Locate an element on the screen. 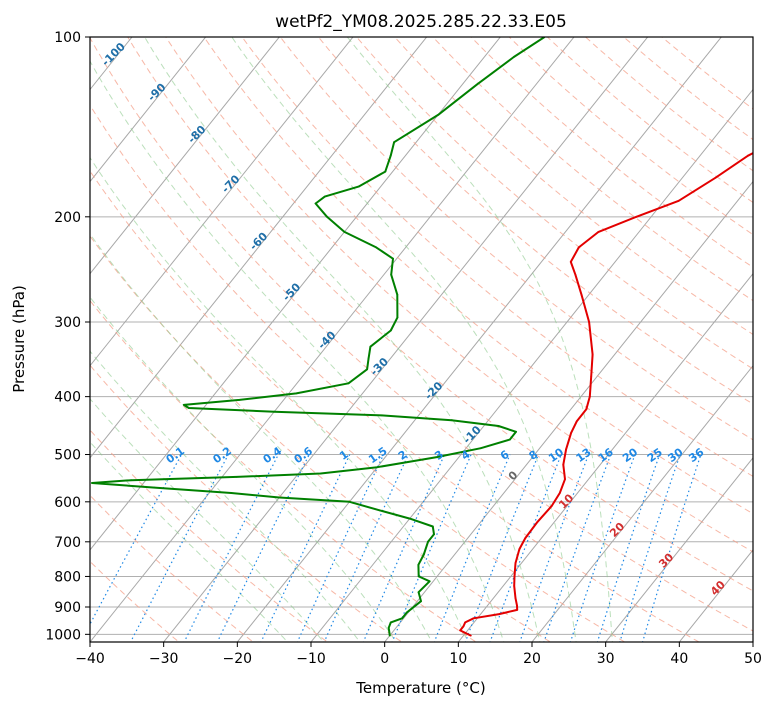 This screenshot has height=712, width=775. y-tick-label: 900 is located at coordinates (67, 608).